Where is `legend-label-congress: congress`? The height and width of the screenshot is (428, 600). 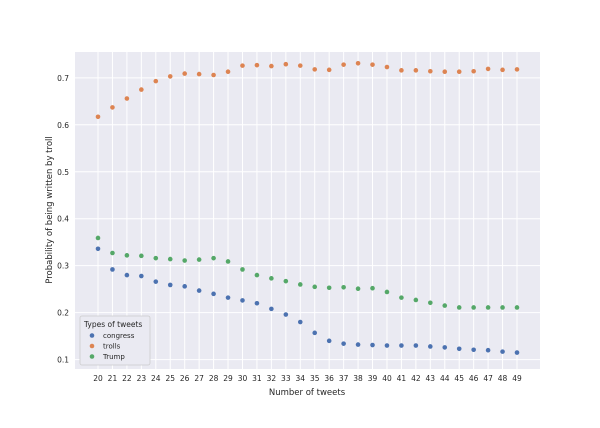
legend-label-congress: congress is located at coordinates (119, 336).